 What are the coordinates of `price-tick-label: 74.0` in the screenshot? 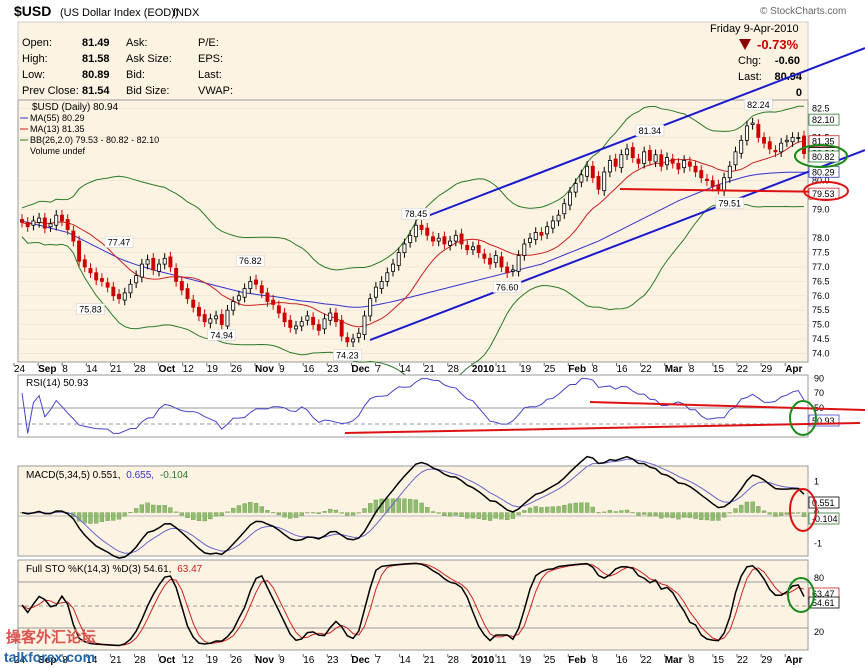 It's located at (821, 353).